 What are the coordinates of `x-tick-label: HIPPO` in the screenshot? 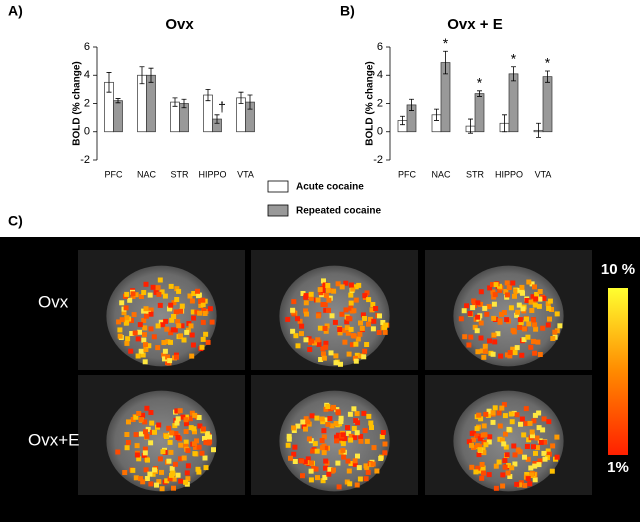 It's located at (509, 174).